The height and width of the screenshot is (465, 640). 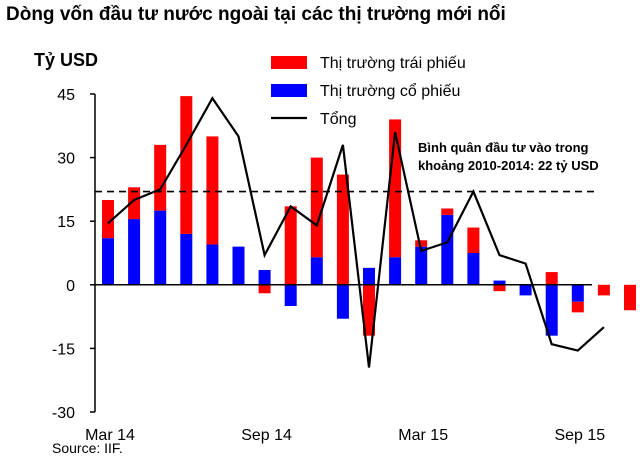 I want to click on legend-swatch-equity, so click(x=289, y=90).